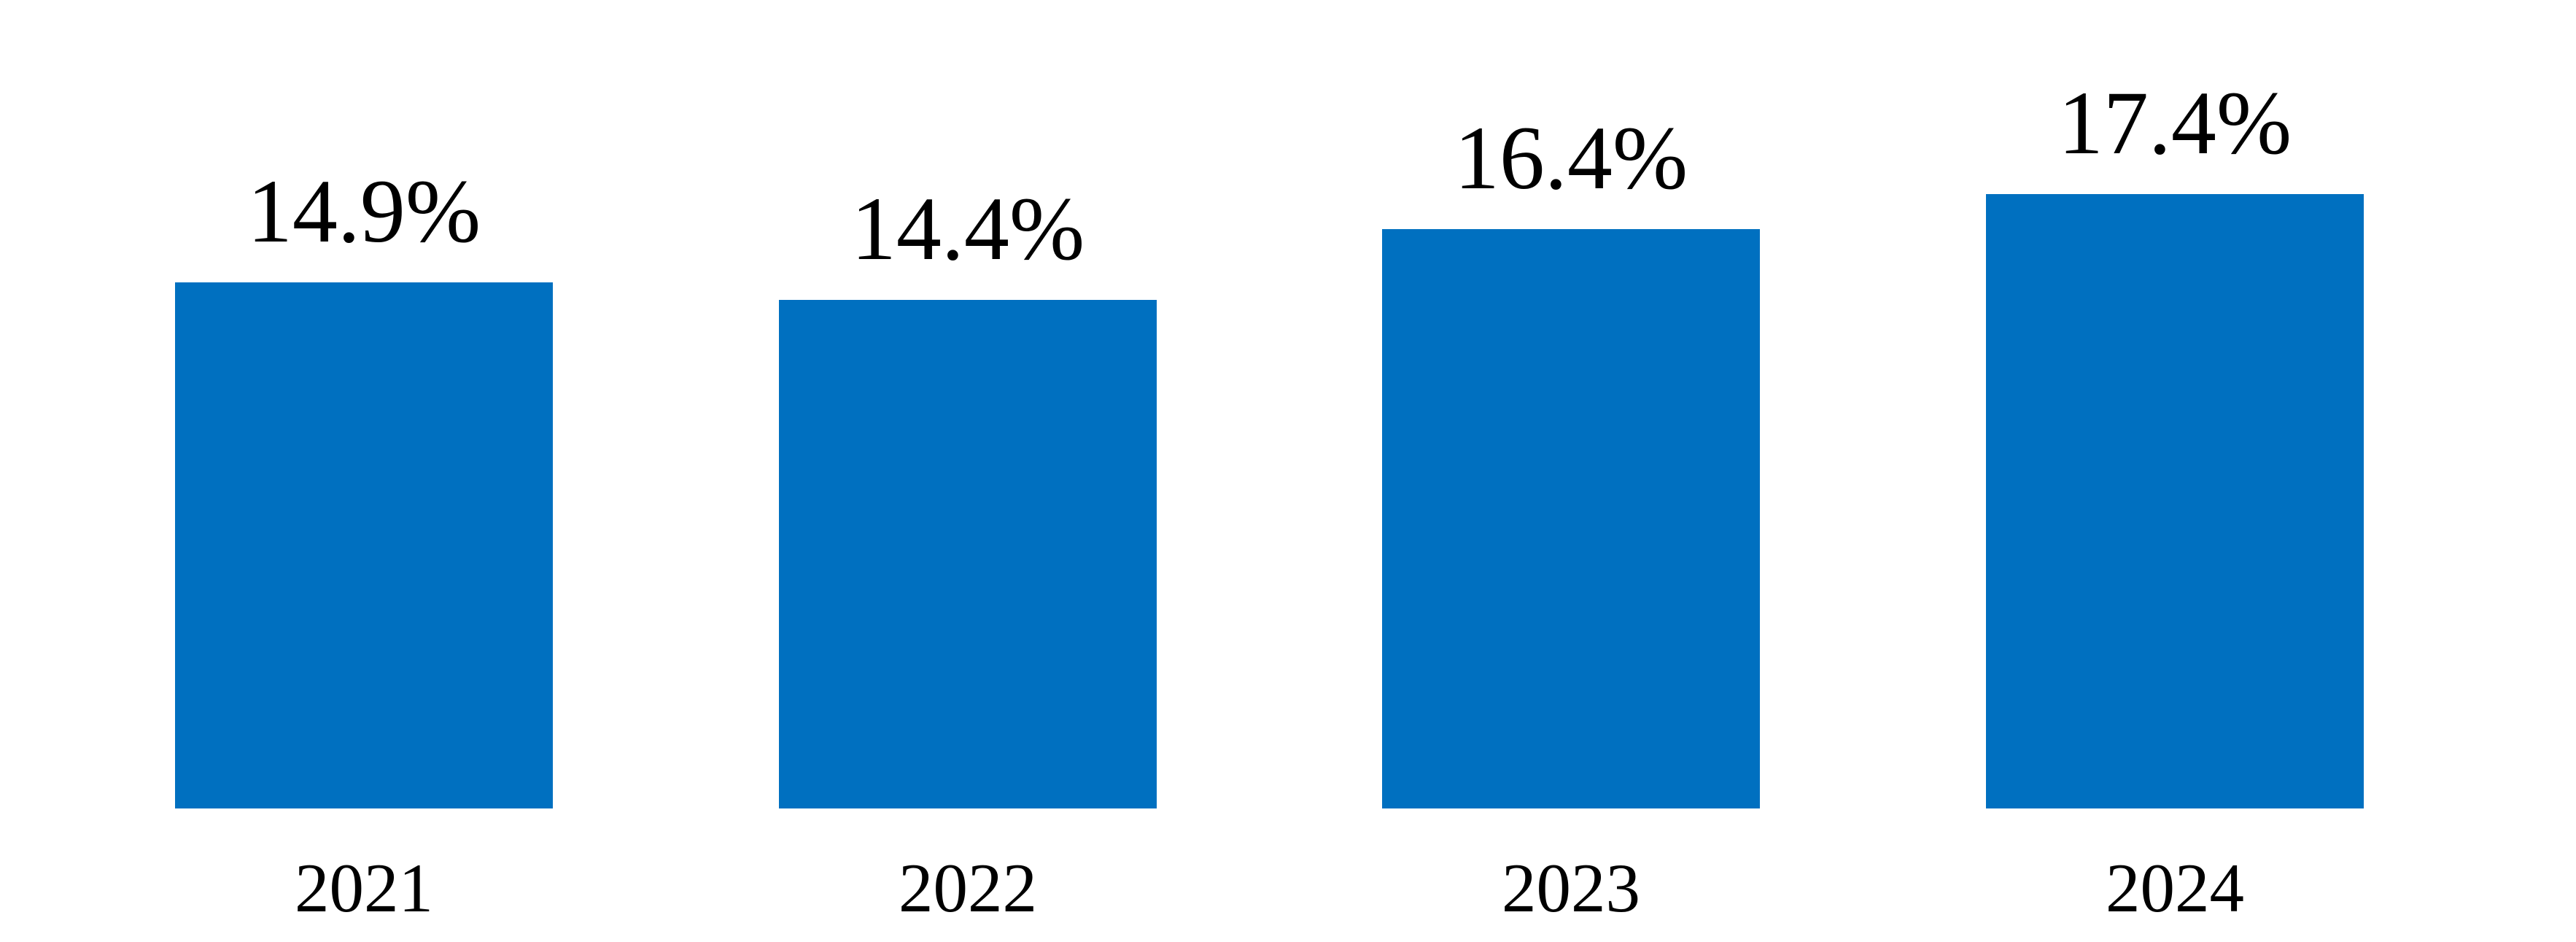  What do you see at coordinates (1571, 888) in the screenshot?
I see `axis-category-label-2023: 2023` at bounding box center [1571, 888].